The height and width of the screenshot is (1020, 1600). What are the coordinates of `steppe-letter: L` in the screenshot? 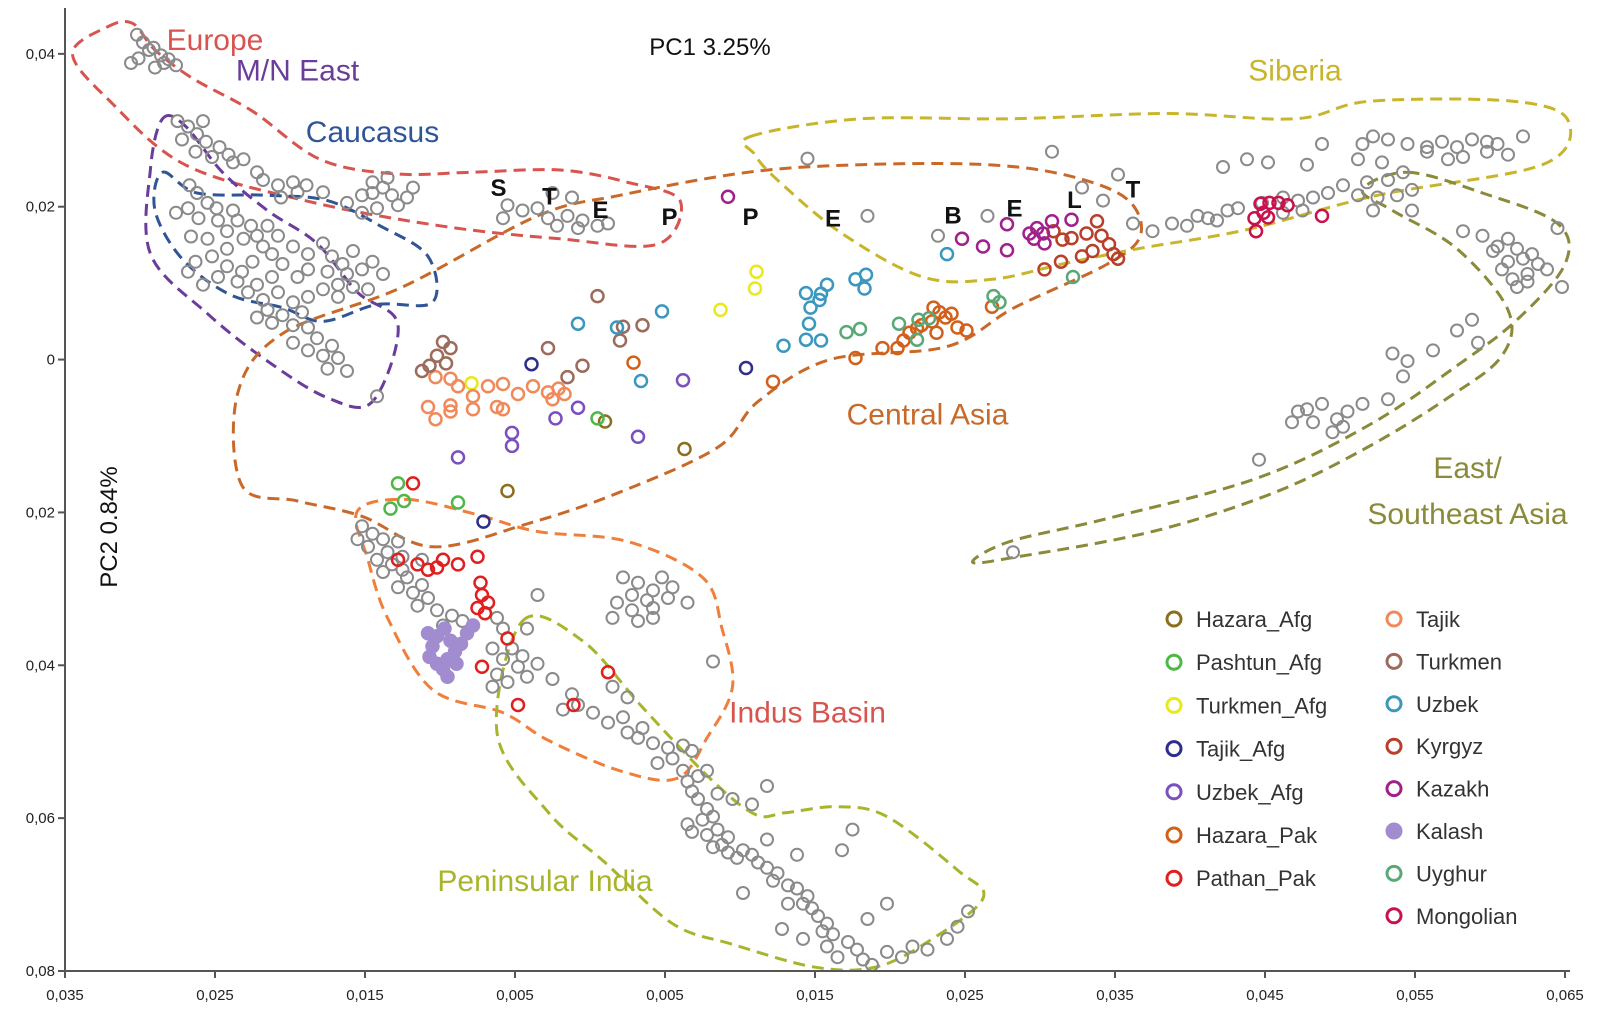 It's located at (1074, 200).